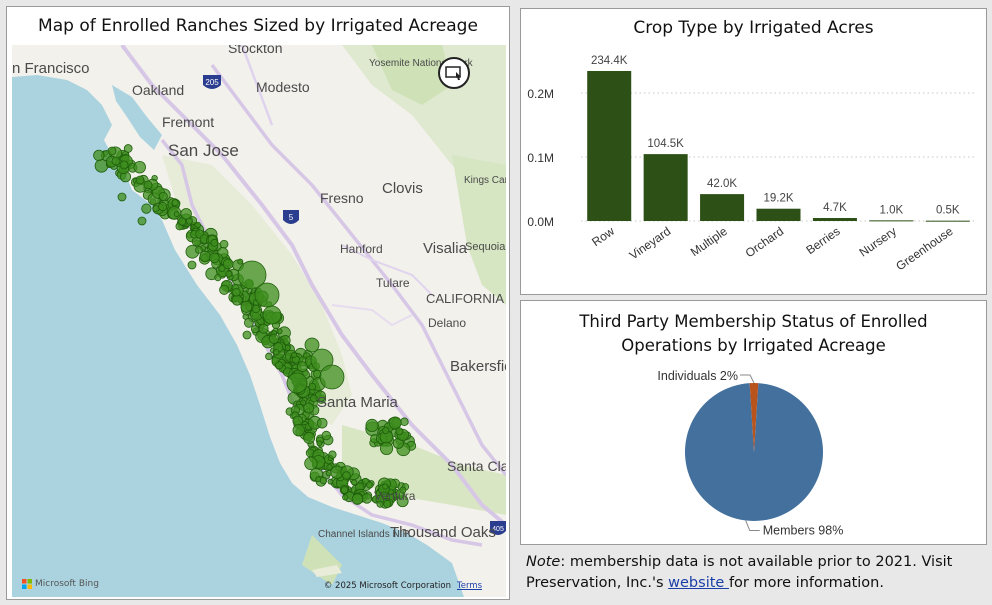  What do you see at coordinates (27, 584) in the screenshot?
I see `microsoft-logo-icon` at bounding box center [27, 584].